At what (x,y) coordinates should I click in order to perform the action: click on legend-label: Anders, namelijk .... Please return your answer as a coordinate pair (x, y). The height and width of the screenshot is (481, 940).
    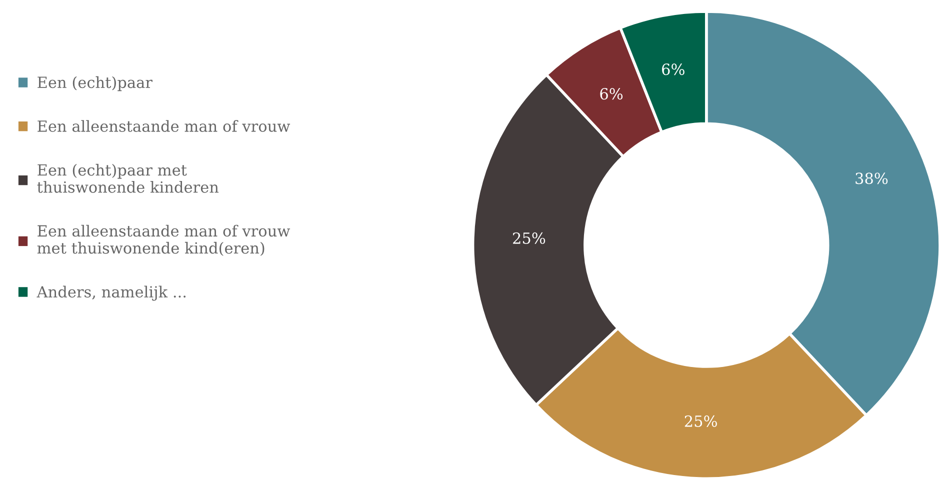
    Looking at the image, I should click on (111, 293).